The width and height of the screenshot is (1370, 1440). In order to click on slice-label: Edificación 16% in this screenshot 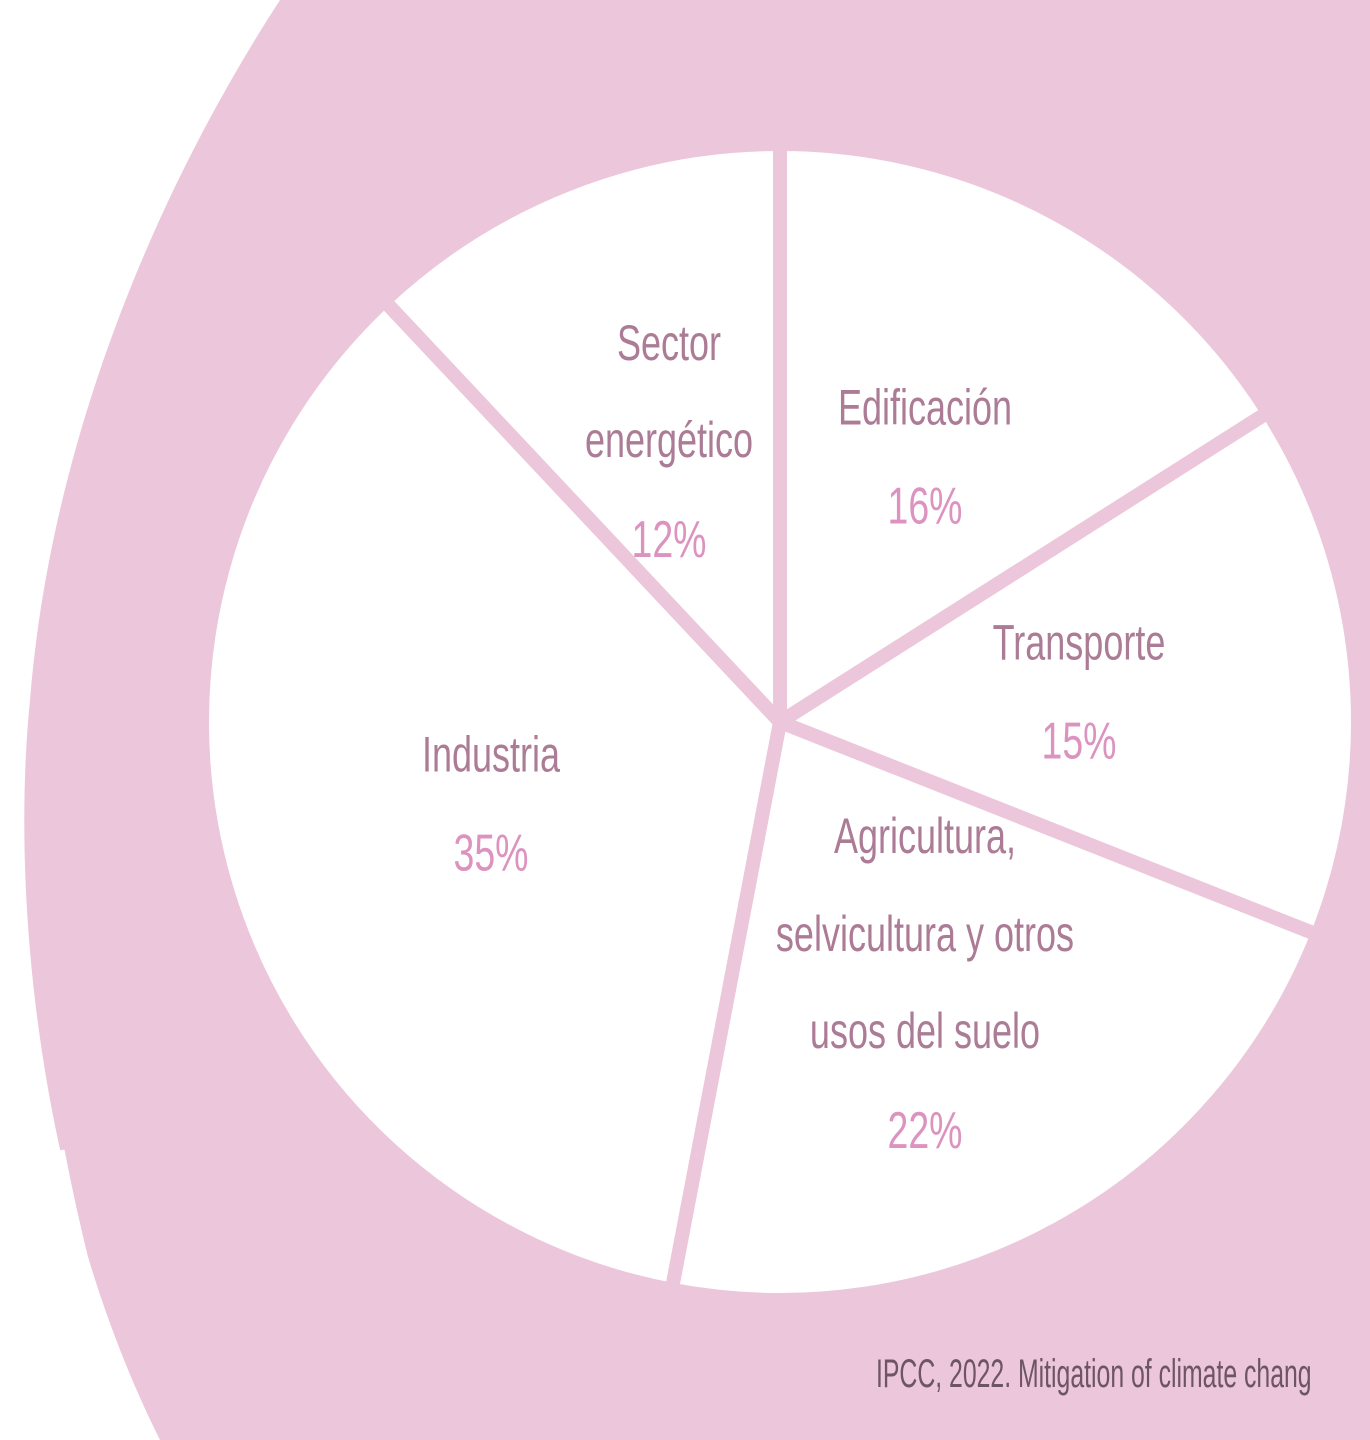, I will do `click(924, 458)`.